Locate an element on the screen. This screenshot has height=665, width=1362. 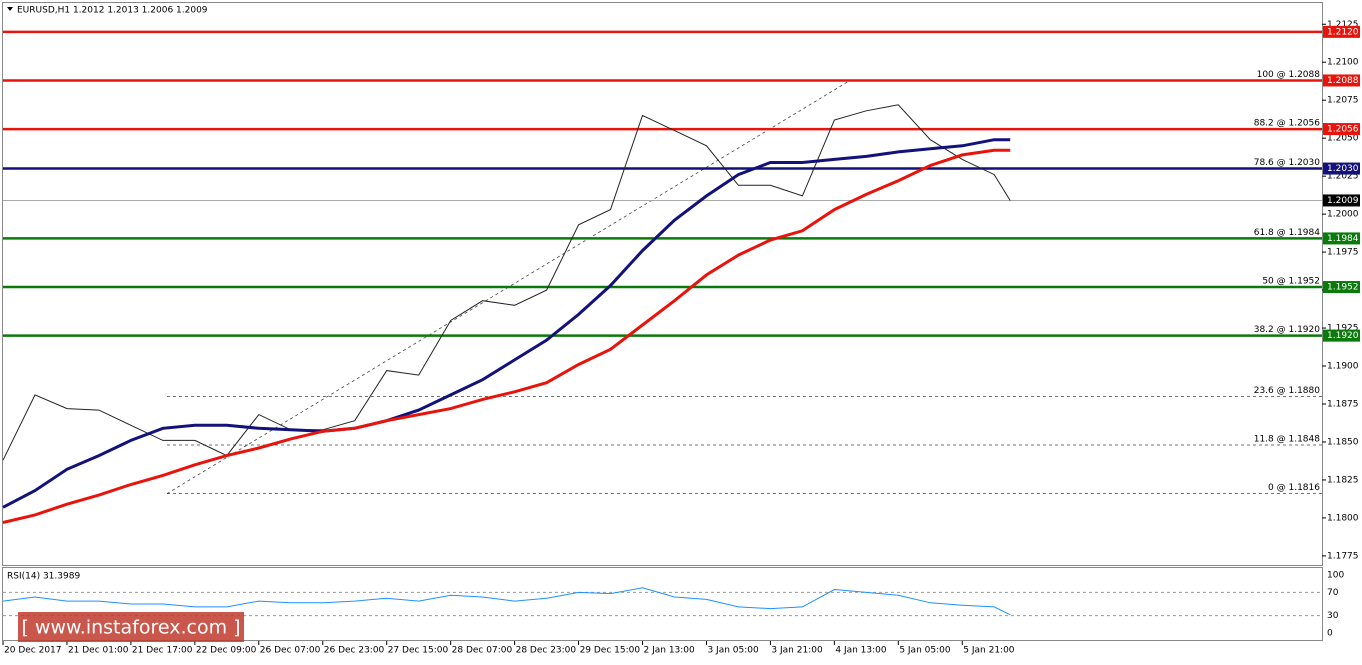
rsi-tick-label: 70 is located at coordinates (1333, 593).